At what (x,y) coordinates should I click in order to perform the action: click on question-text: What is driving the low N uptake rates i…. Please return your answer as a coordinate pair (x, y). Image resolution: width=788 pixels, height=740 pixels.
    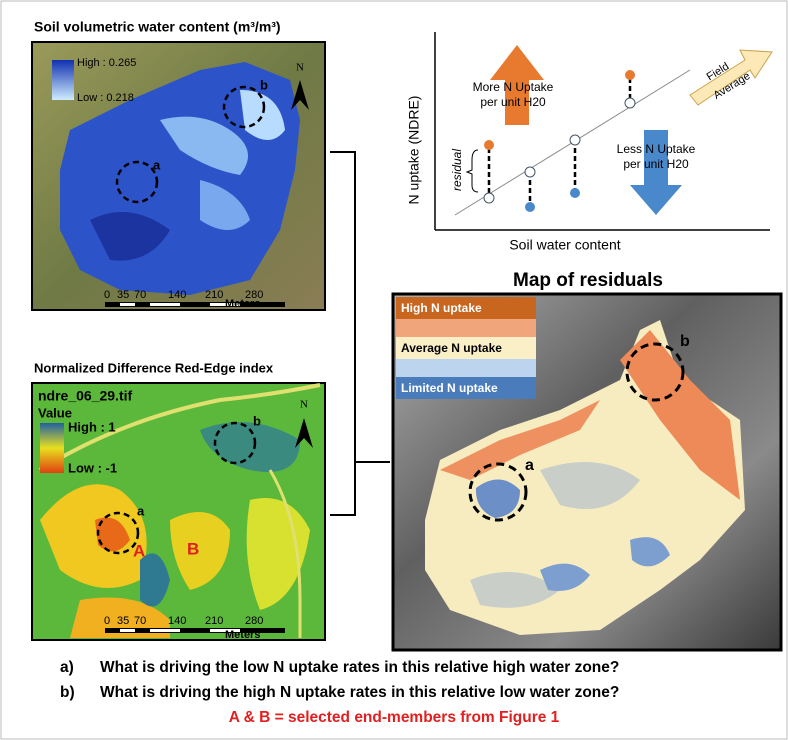
    Looking at the image, I should click on (359, 667).